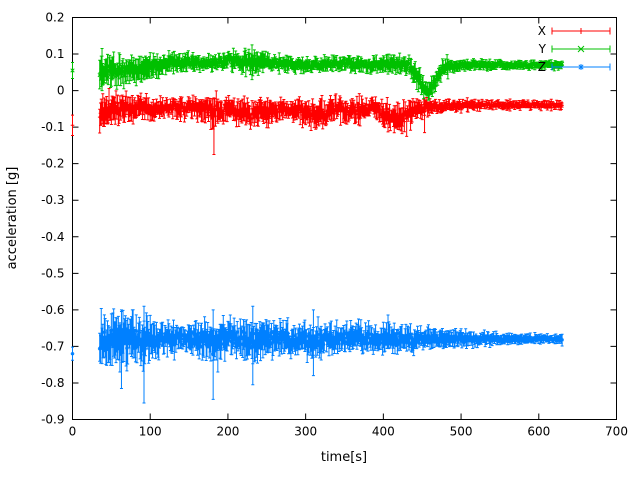 Image resolution: width=640 pixels, height=480 pixels. I want to click on x-tick-label: 400, so click(383, 432).